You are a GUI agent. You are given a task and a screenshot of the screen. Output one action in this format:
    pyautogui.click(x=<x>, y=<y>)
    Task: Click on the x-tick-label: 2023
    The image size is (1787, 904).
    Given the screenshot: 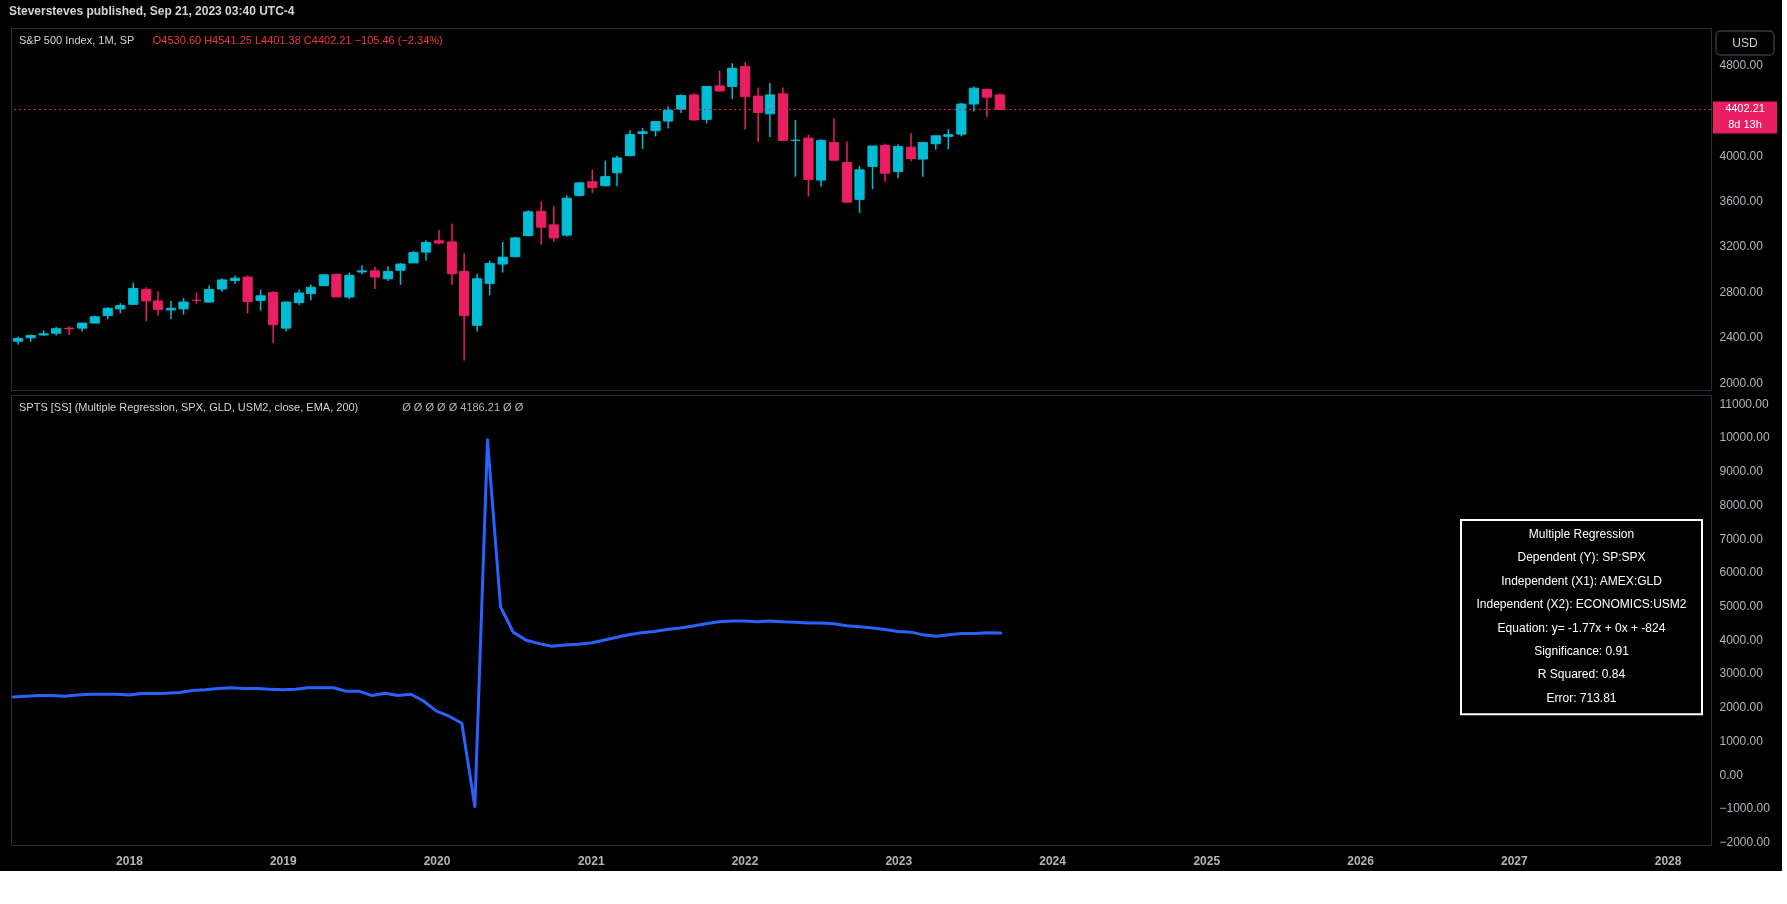 What is the action you would take?
    pyautogui.click(x=899, y=860)
    